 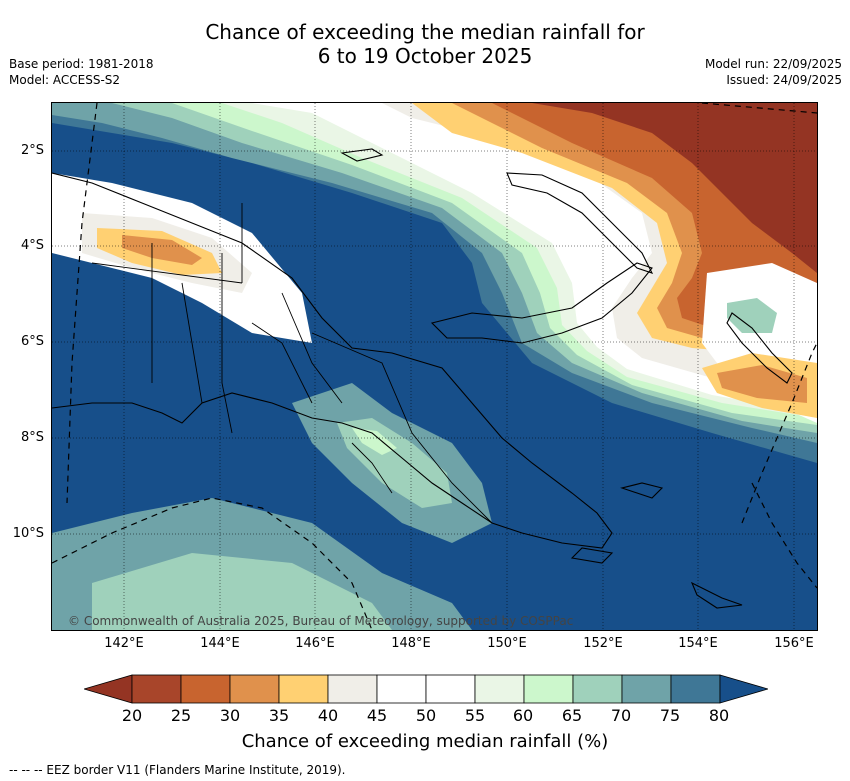 I want to click on lon-label-150e: 150°E, so click(x=507, y=643).